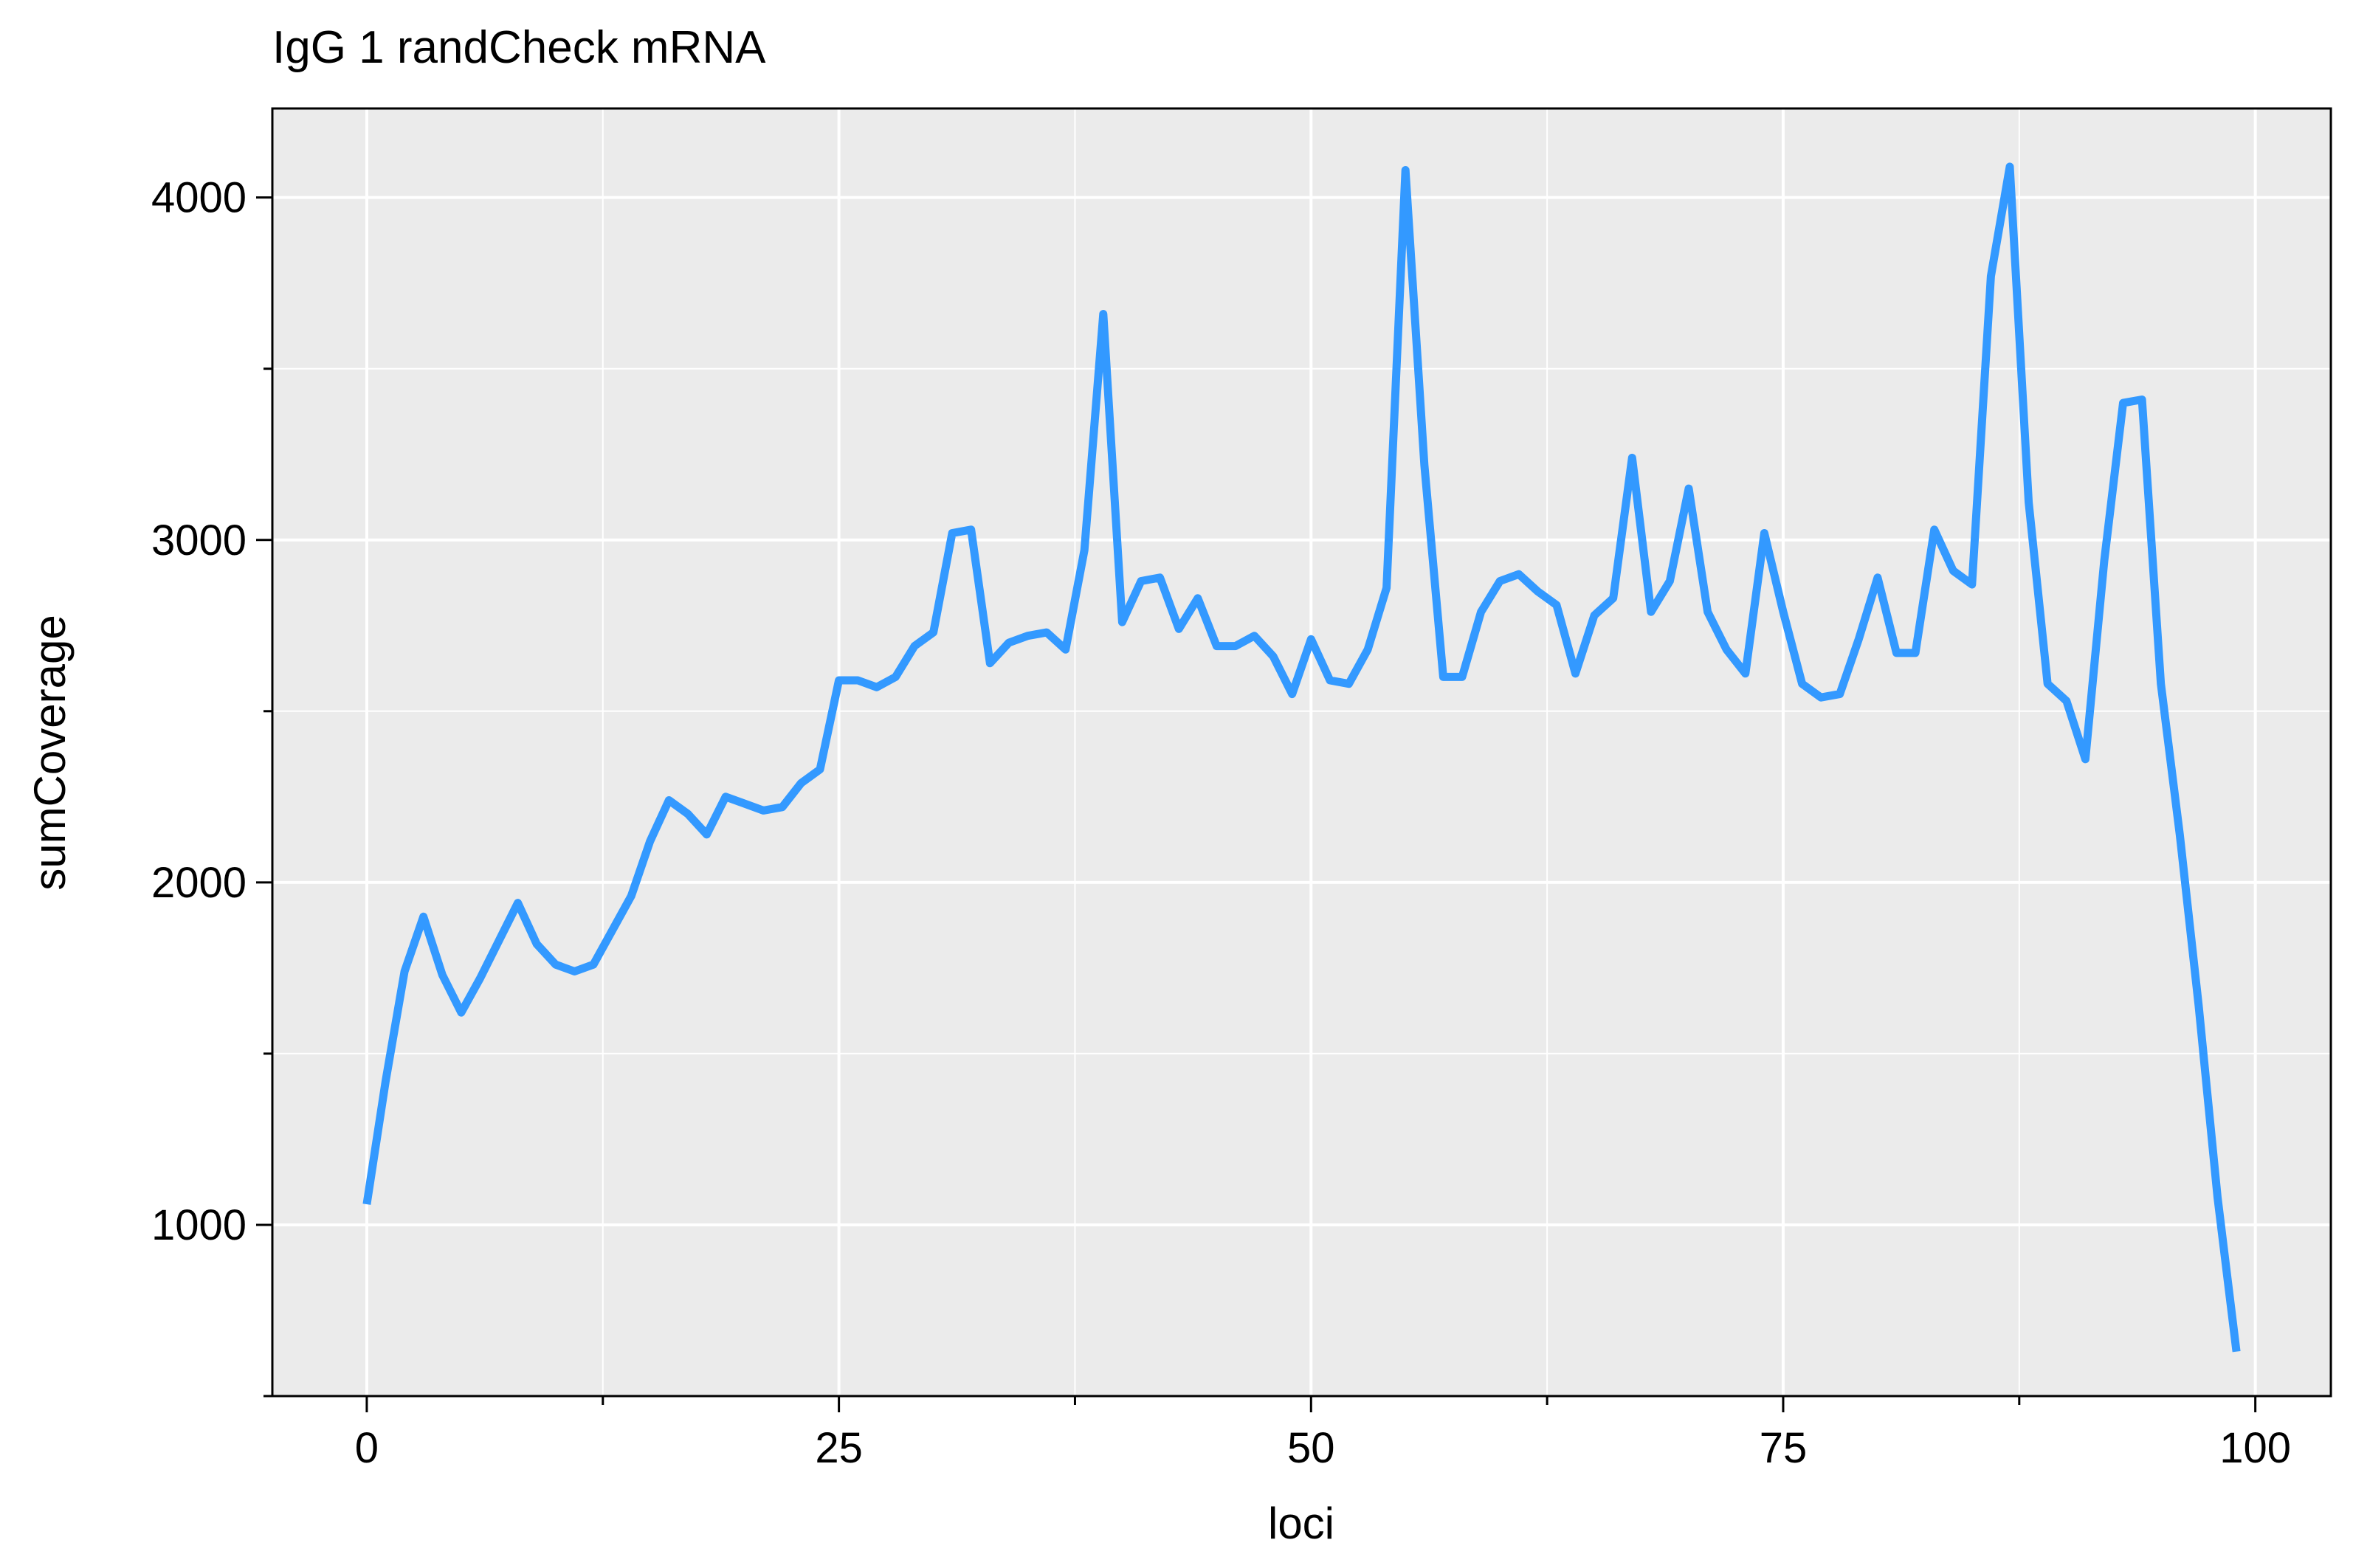 This screenshot has width=2353, height=1568. Describe the element at coordinates (367, 1448) in the screenshot. I see `x-tick-label: 0` at that location.